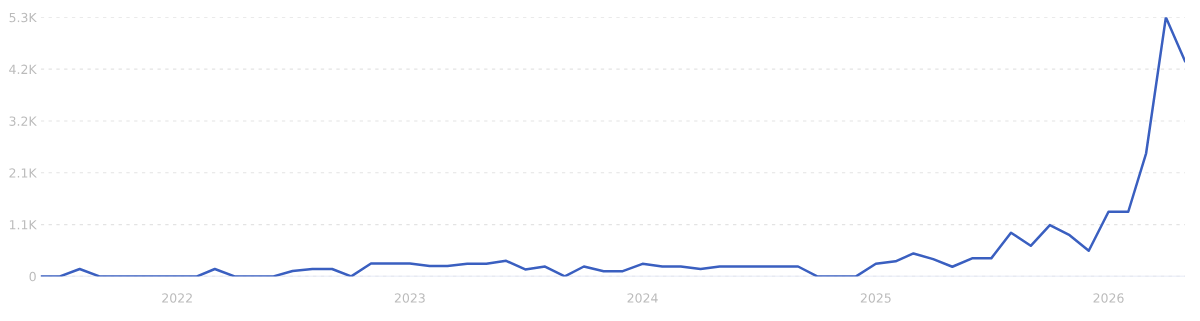 Image resolution: width=1200 pixels, height=321 pixels. What do you see at coordinates (875, 298) in the screenshot?
I see `x-tick-label: 2025` at bounding box center [875, 298].